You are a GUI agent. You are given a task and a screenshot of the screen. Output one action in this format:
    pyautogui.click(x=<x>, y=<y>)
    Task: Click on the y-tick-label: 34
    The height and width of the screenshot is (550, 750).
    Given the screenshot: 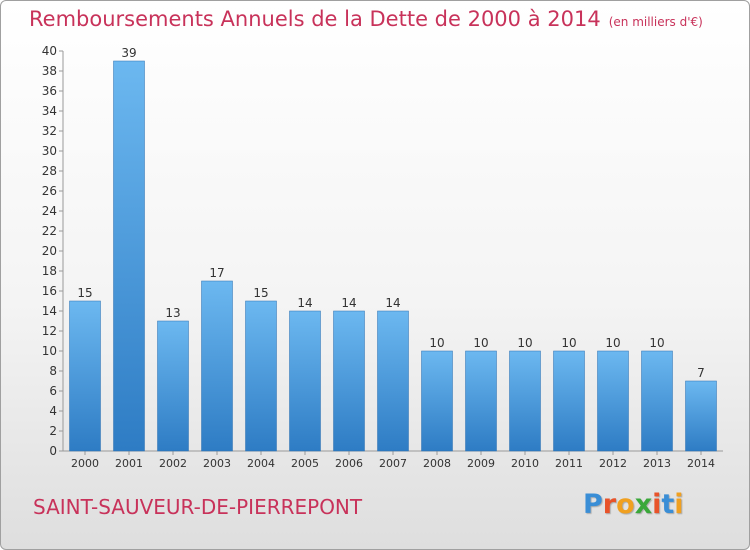 What is the action you would take?
    pyautogui.click(x=49, y=111)
    